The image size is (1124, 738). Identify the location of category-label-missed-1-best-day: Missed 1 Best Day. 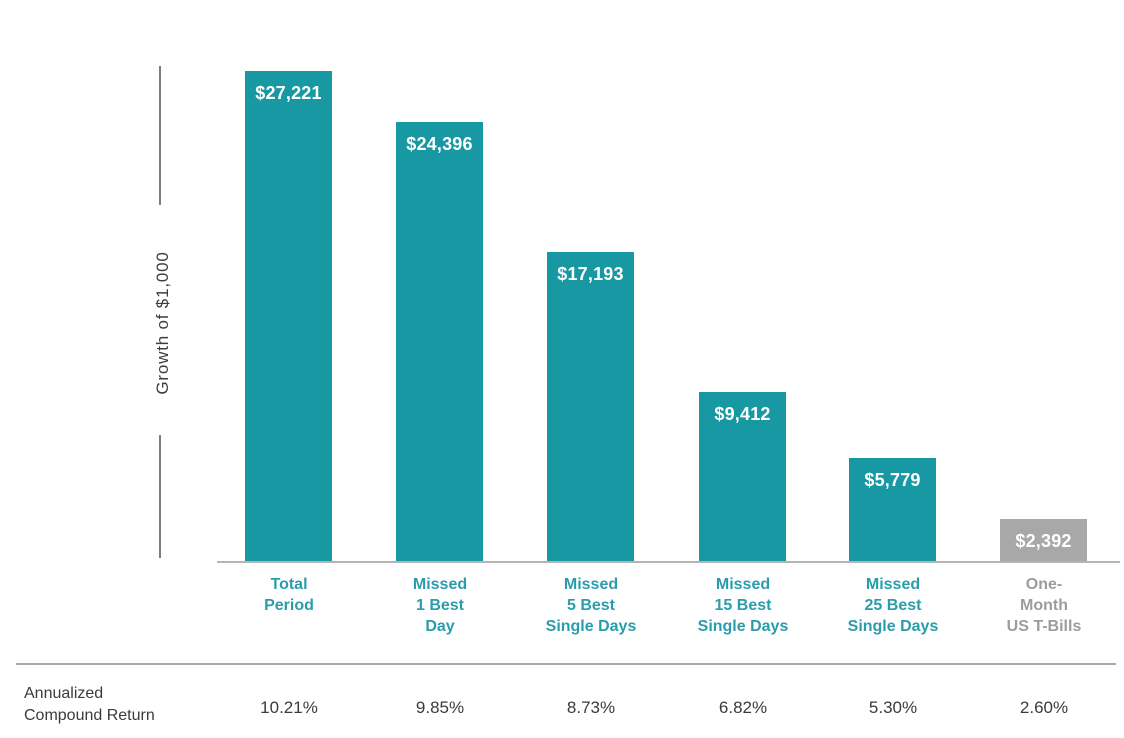
(440, 605).